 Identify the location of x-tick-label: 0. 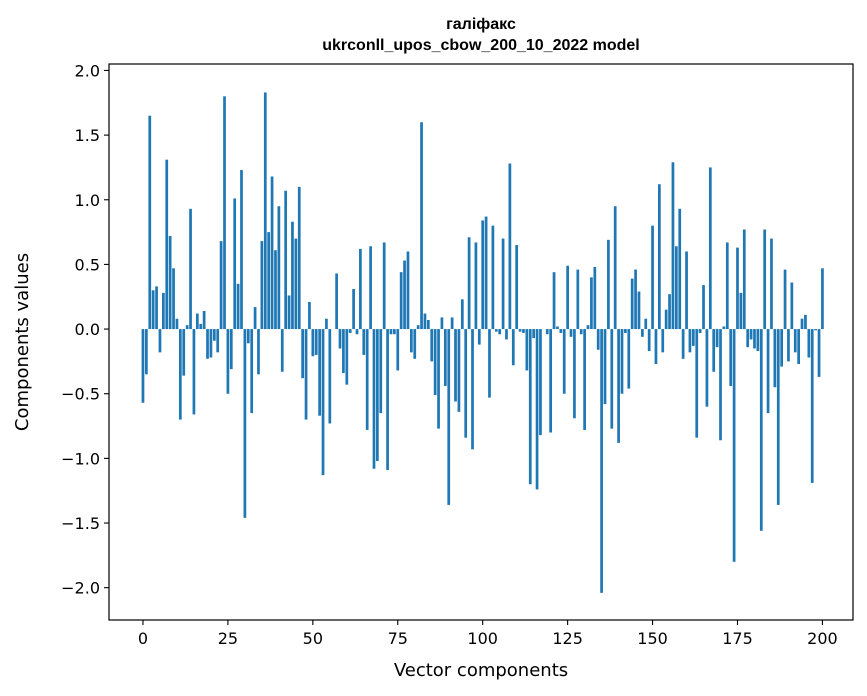
(143, 638).